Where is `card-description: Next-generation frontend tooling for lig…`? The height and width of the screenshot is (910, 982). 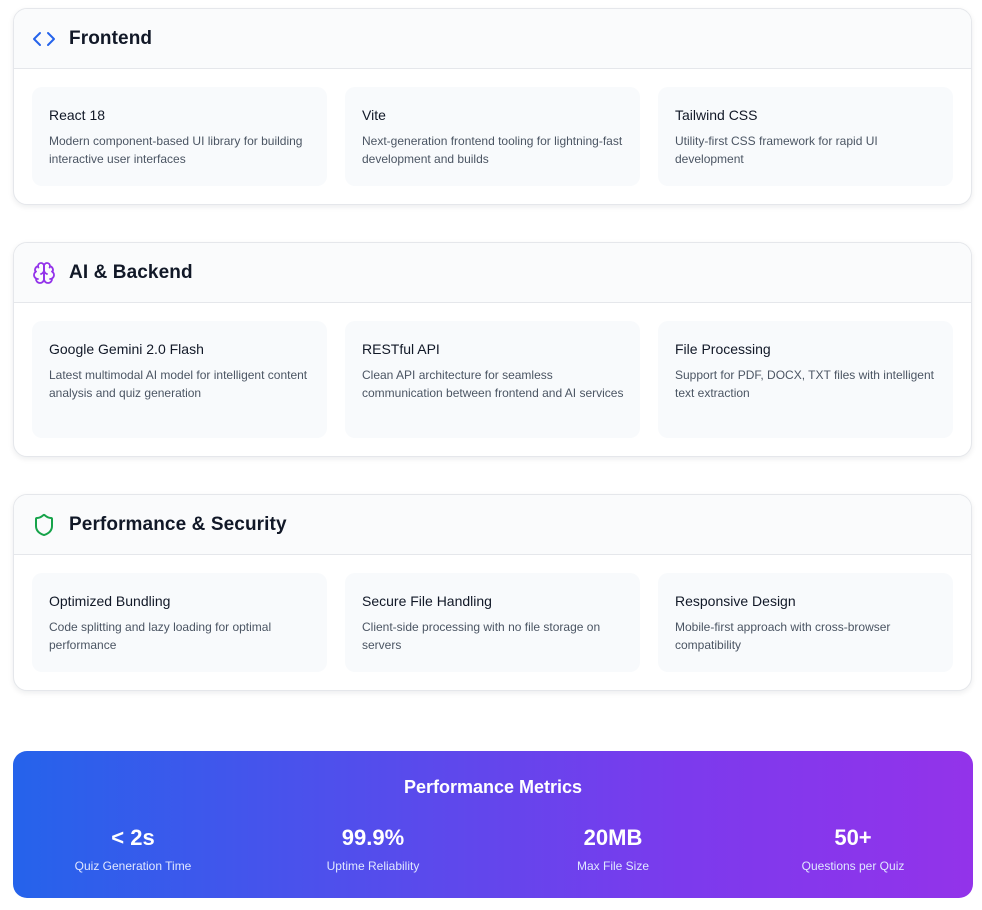 card-description: Next-generation frontend tooling for lig… is located at coordinates (492, 150).